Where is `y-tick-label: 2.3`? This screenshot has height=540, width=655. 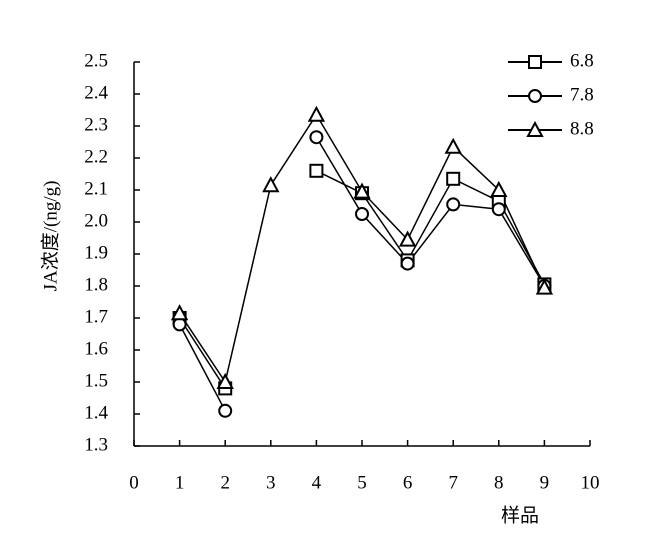
y-tick-label: 2.3 is located at coordinates (96, 124).